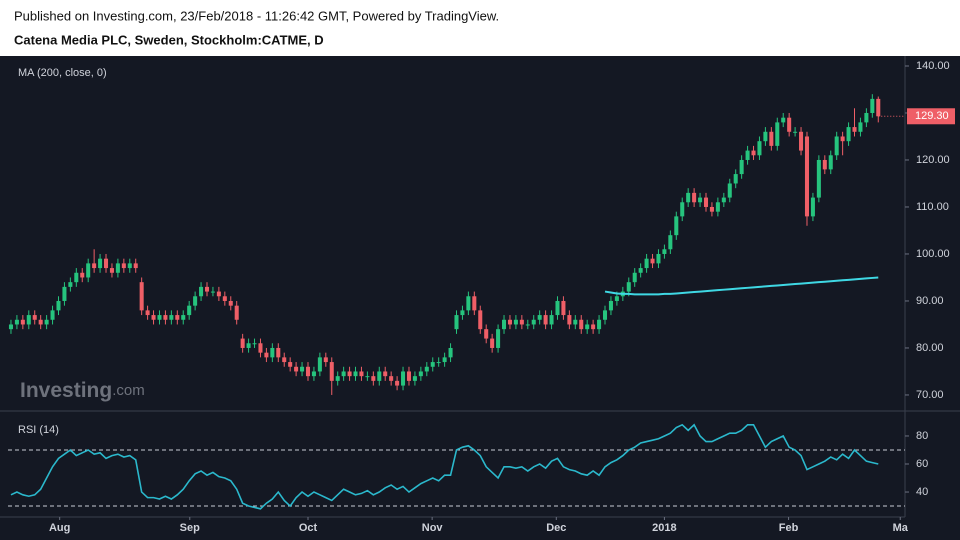 The width and height of the screenshot is (960, 540). I want to click on y-tick-label: 110.00, so click(932, 207).